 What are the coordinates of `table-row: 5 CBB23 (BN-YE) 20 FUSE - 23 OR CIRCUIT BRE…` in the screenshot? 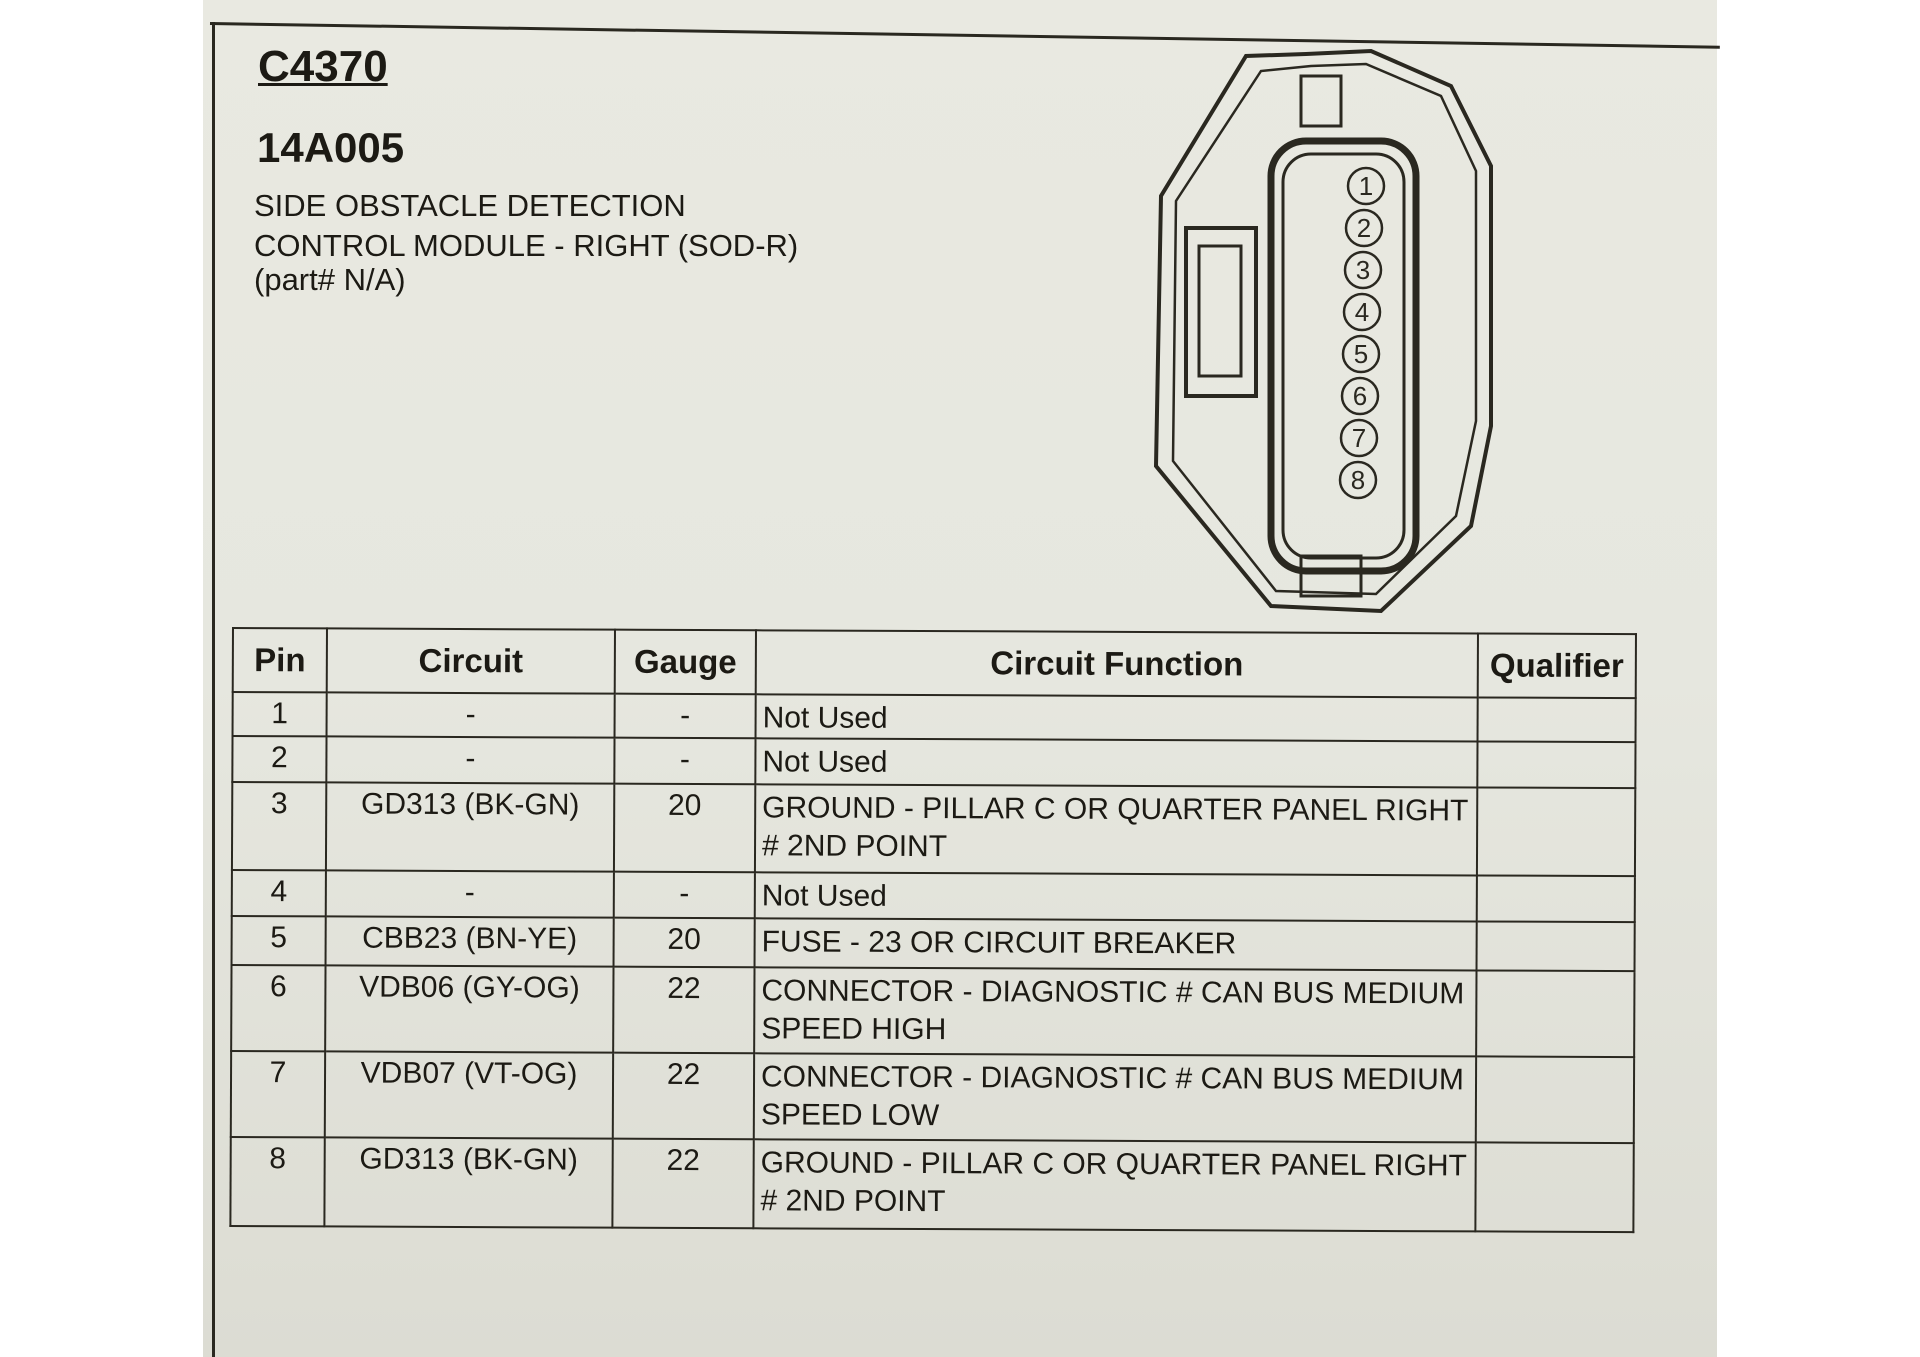 It's located at (933, 944).